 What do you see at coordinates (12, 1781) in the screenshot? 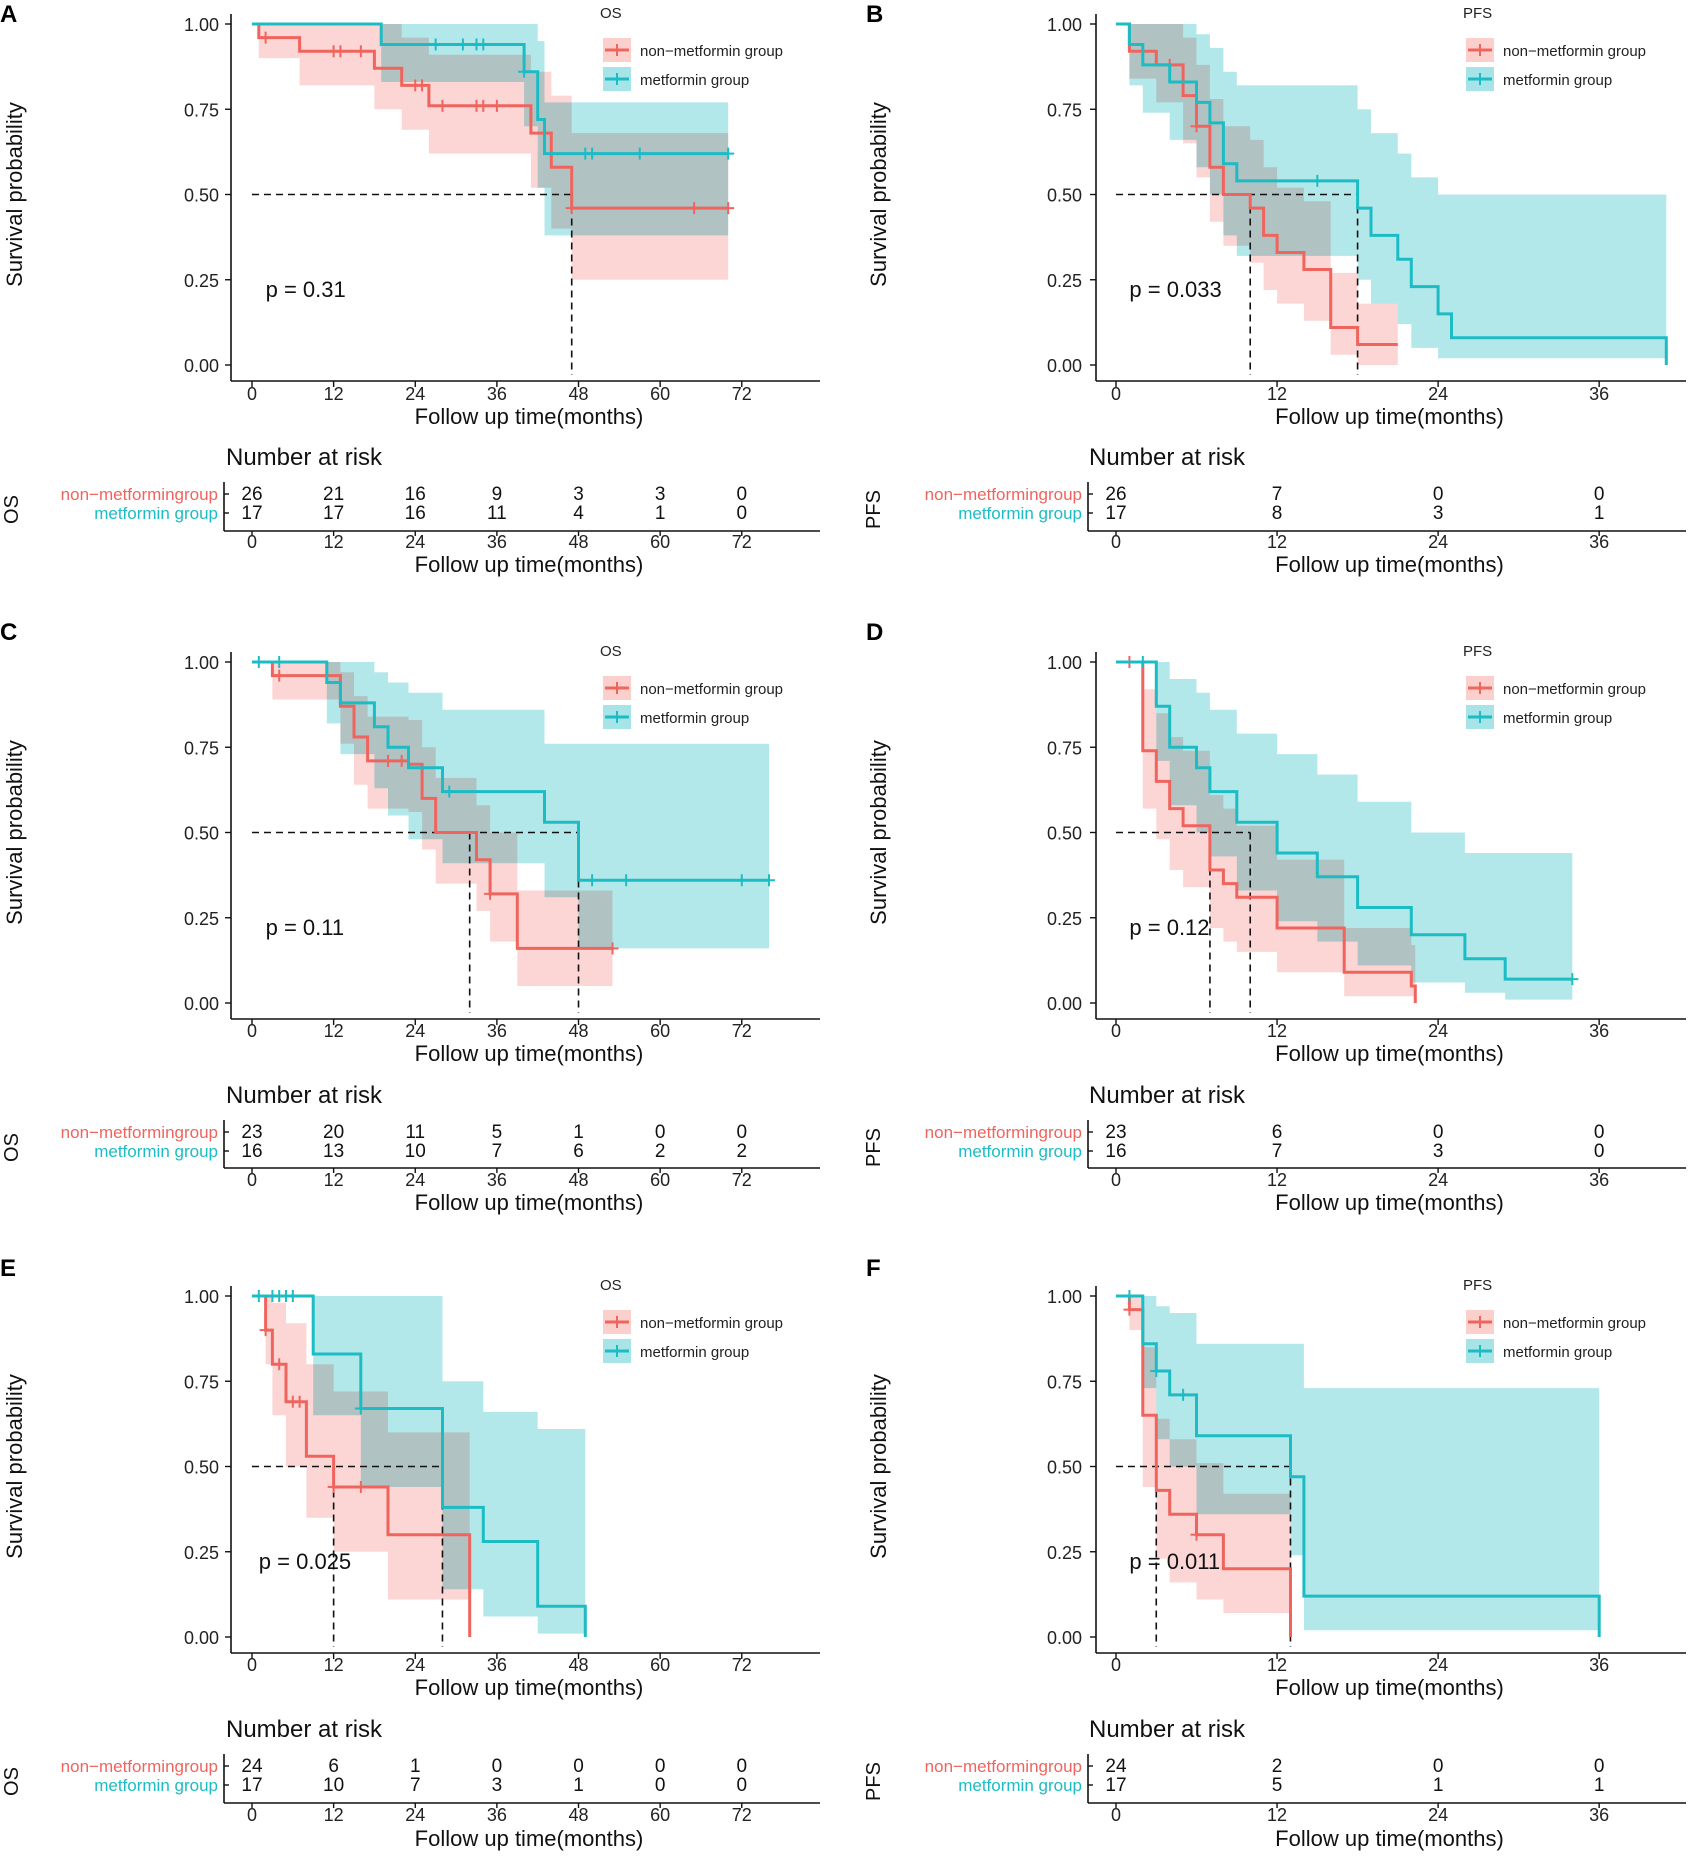
I see `risk-table-strata-label: OS` at bounding box center [12, 1781].